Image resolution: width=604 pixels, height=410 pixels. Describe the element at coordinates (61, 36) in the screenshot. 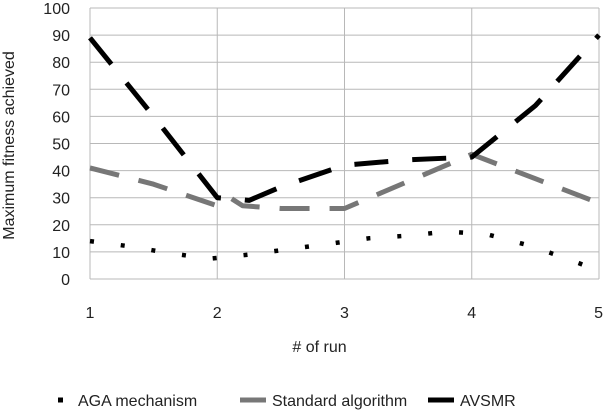

I see `y-tick-label: 90` at that location.